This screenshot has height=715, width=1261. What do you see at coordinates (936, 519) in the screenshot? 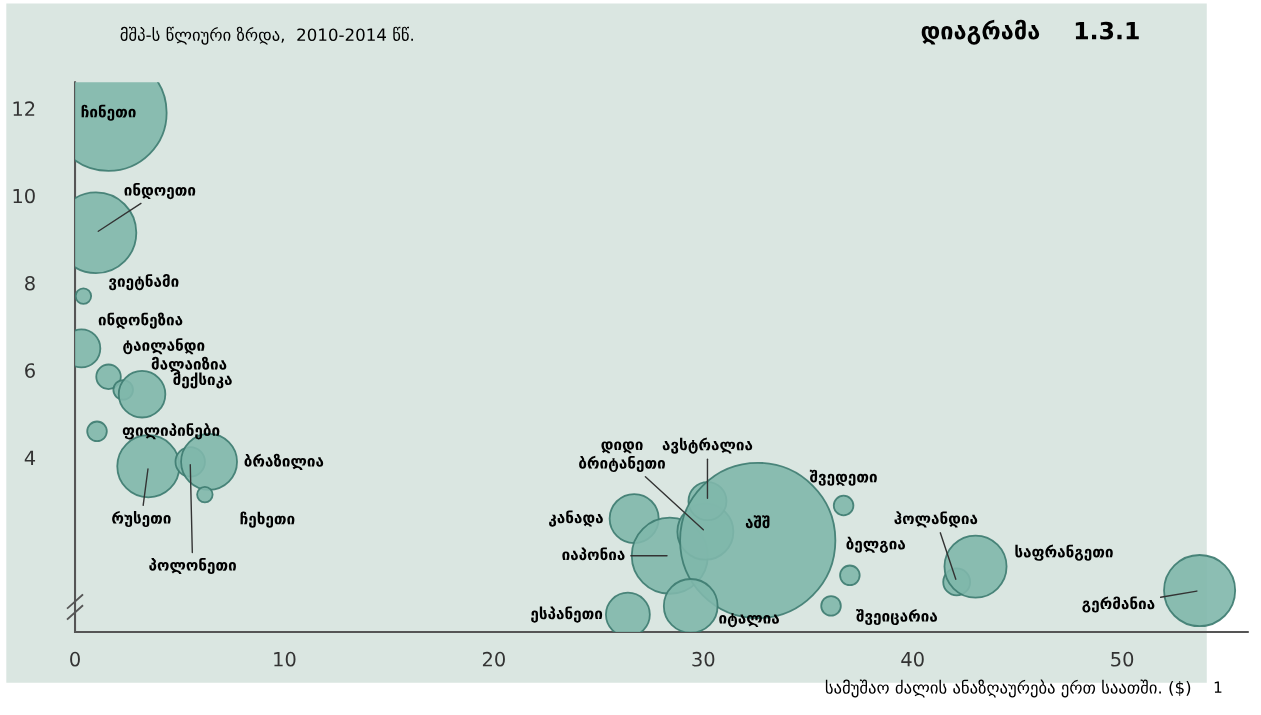
I see `annotation: ჰოლანდია` at bounding box center [936, 519].